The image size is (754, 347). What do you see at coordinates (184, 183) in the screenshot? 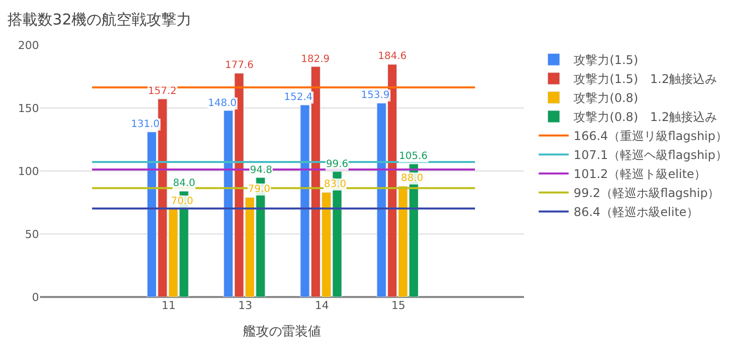
I see `data-label: 84.0` at bounding box center [184, 183].